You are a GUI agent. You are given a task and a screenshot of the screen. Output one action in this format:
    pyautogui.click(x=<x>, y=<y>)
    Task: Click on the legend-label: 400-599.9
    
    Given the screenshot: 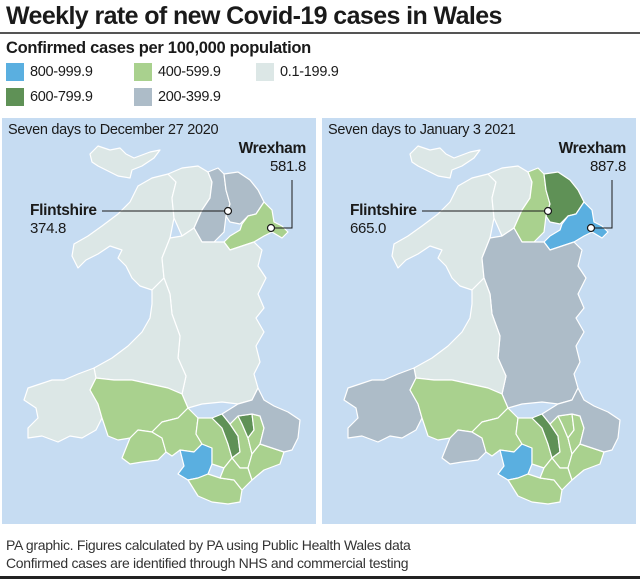 What is the action you would take?
    pyautogui.click(x=189, y=72)
    